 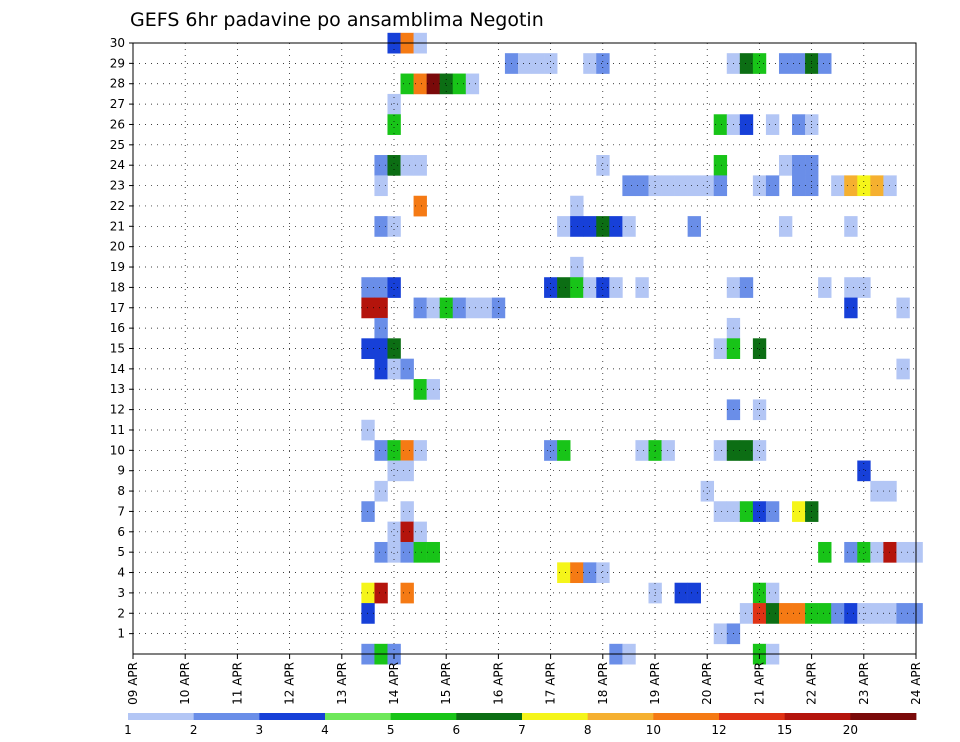 I want to click on colorbar-label: 6, so click(x=457, y=730).